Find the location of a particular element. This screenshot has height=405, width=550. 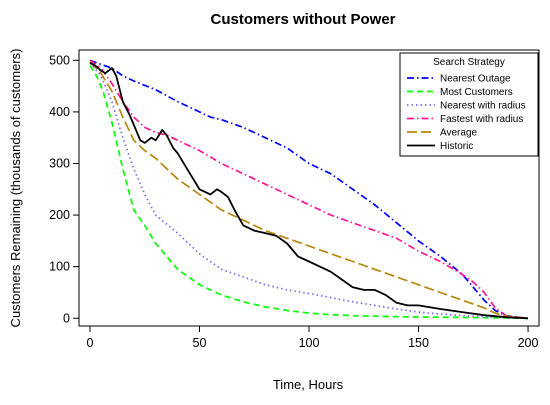

legend-label-most-customers: Most Customers is located at coordinates (476, 92).